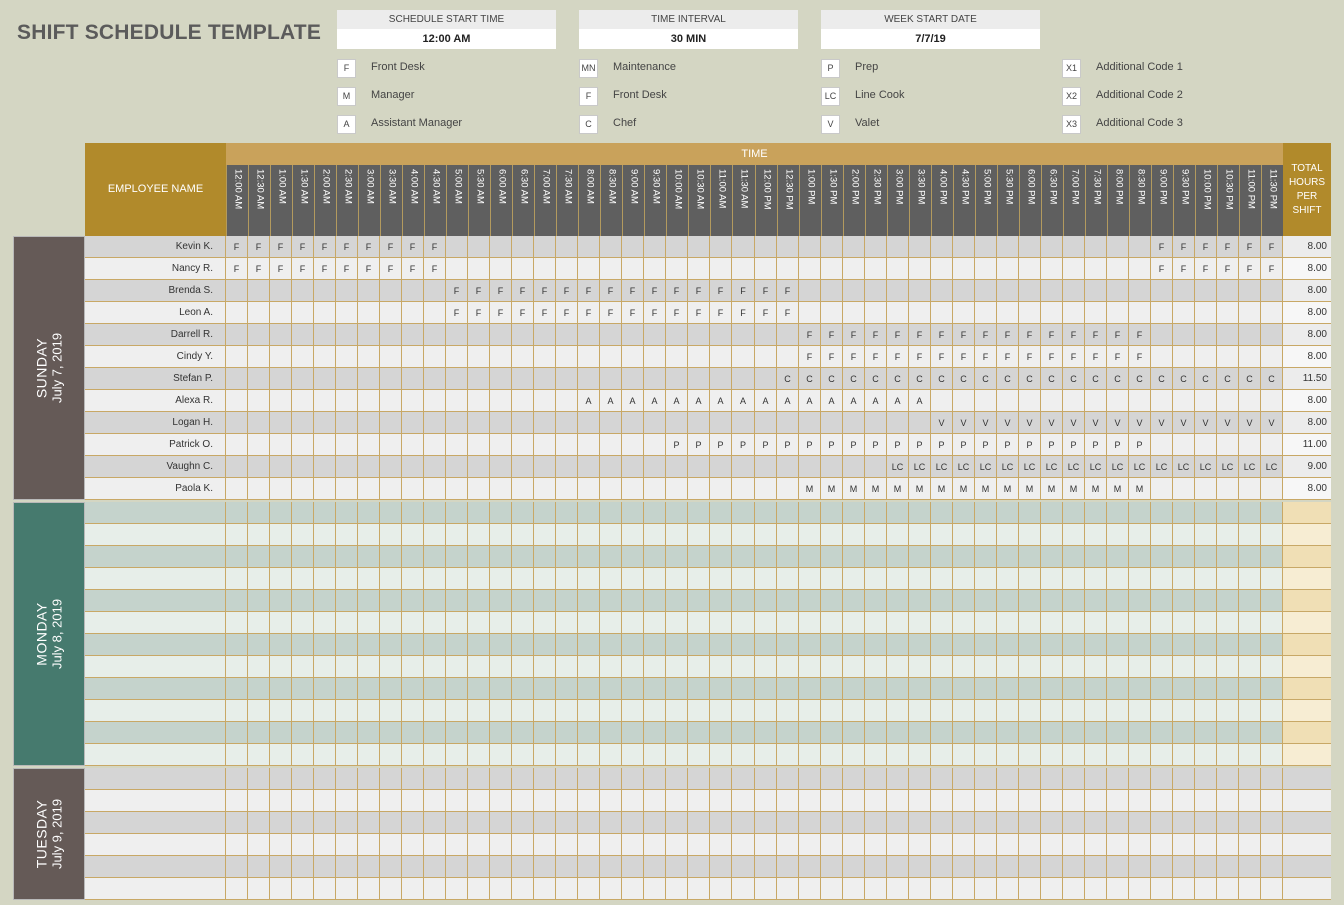 This screenshot has width=1344, height=905. I want to click on shift-cell: LC, so click(1096, 467).